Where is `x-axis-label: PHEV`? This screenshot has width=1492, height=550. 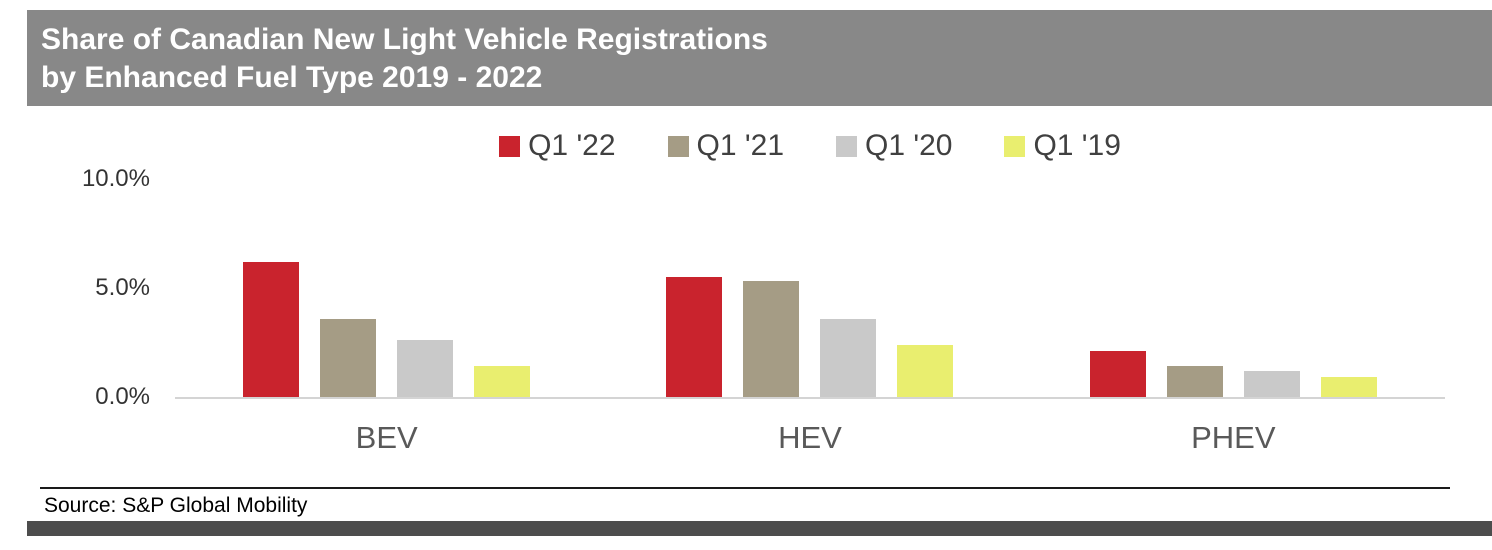 x-axis-label: PHEV is located at coordinates (1233, 437).